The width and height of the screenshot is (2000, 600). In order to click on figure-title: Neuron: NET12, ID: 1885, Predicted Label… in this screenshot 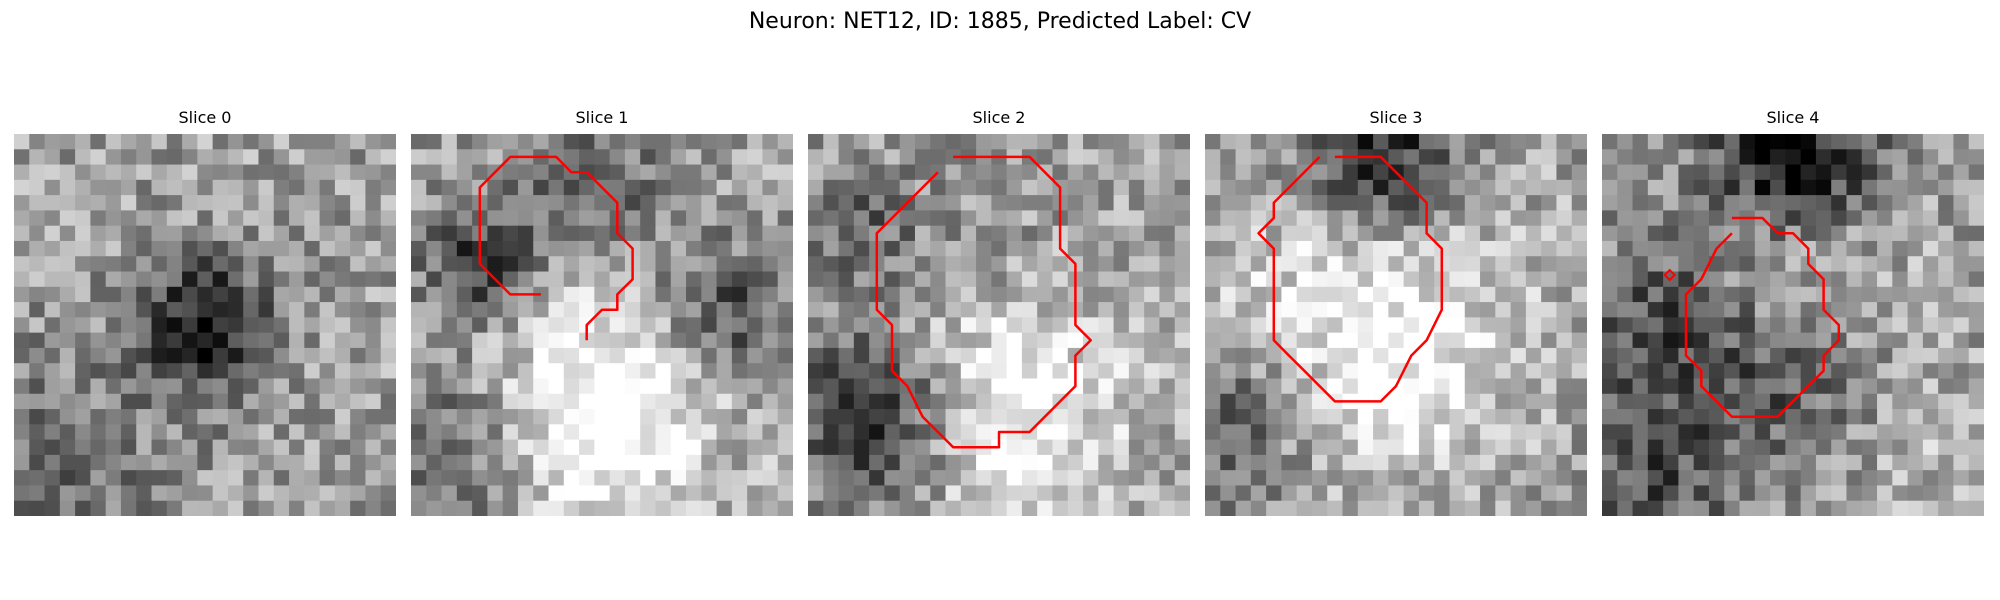, I will do `click(1000, 21)`.